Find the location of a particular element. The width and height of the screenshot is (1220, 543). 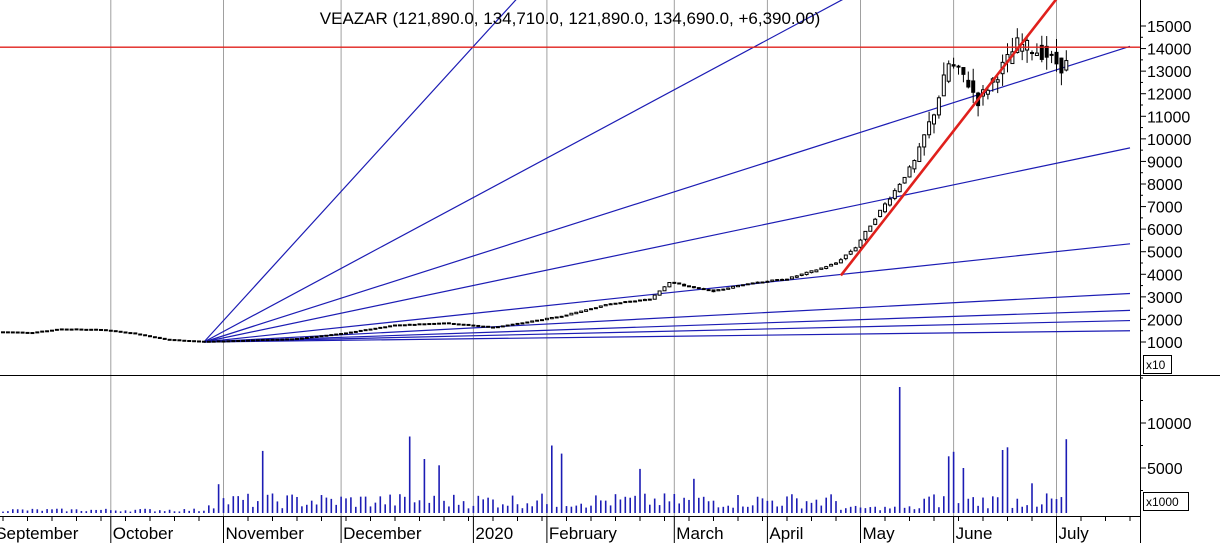

volume-tick-label: 10000 is located at coordinates (1169, 424).